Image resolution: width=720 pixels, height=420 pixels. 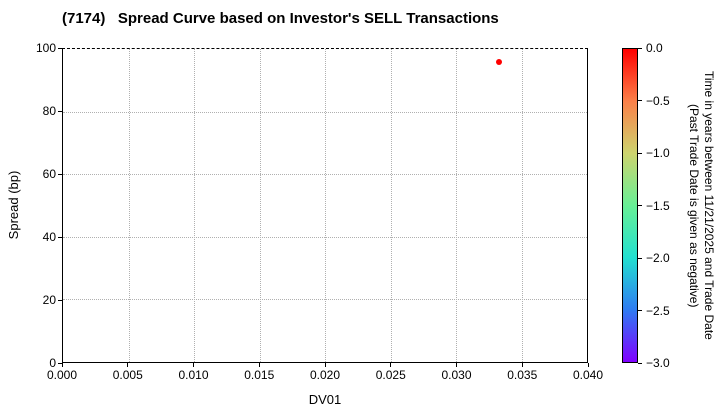 I want to click on x-tick-label: 0.005, so click(x=127, y=375).